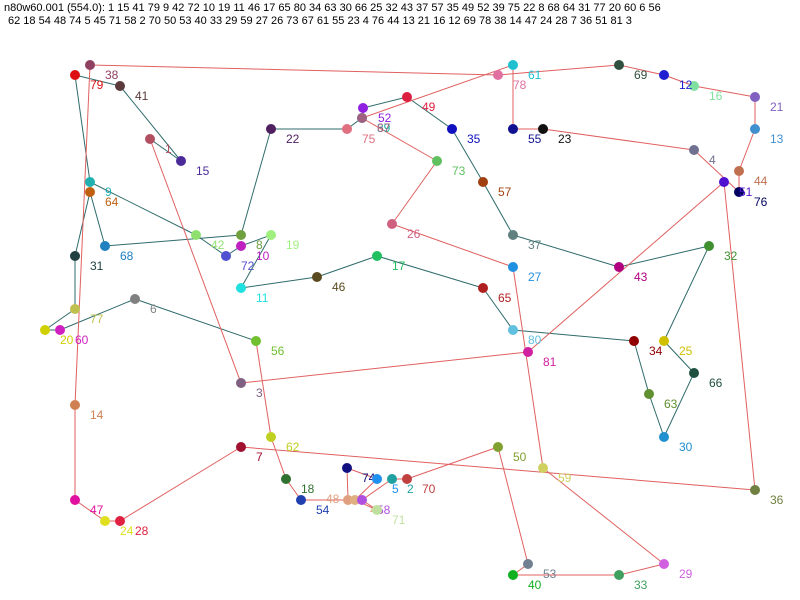  I want to click on city-label: 12, so click(686, 85).